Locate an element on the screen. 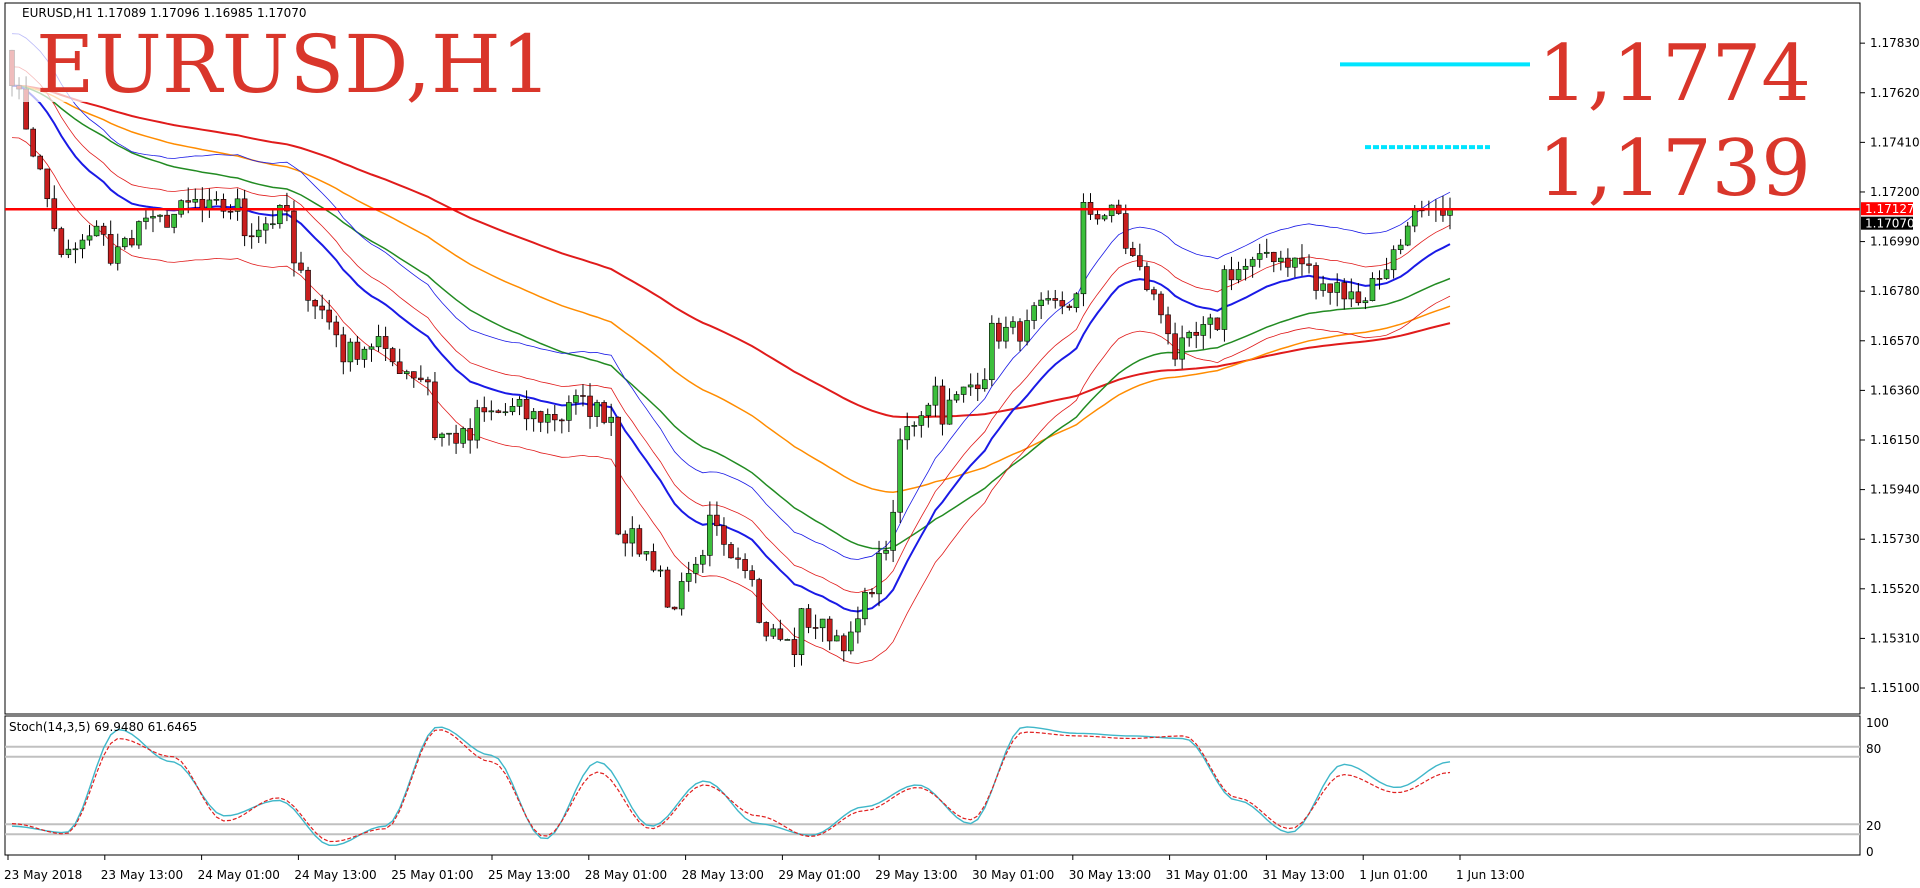 The width and height of the screenshot is (1920, 888). time-tick-label: 30 May 01:00 is located at coordinates (1013, 875).